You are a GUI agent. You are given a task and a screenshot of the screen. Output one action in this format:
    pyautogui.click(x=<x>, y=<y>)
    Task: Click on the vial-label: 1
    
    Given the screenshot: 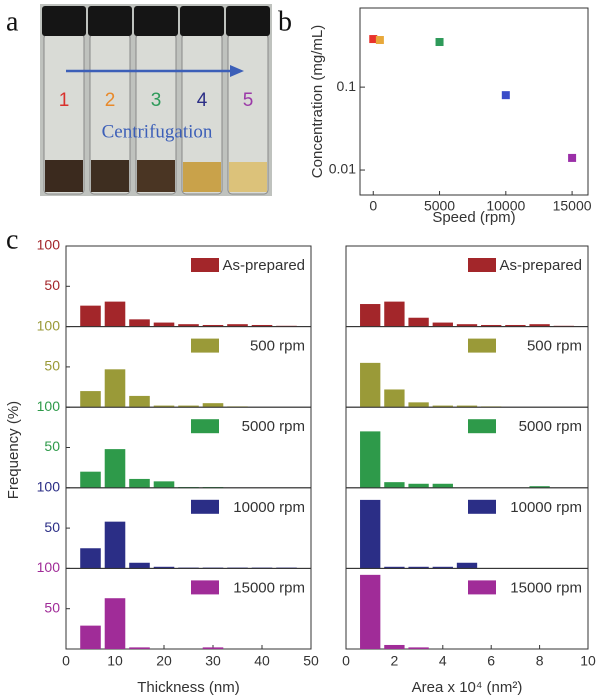 What is the action you would take?
    pyautogui.click(x=64, y=100)
    